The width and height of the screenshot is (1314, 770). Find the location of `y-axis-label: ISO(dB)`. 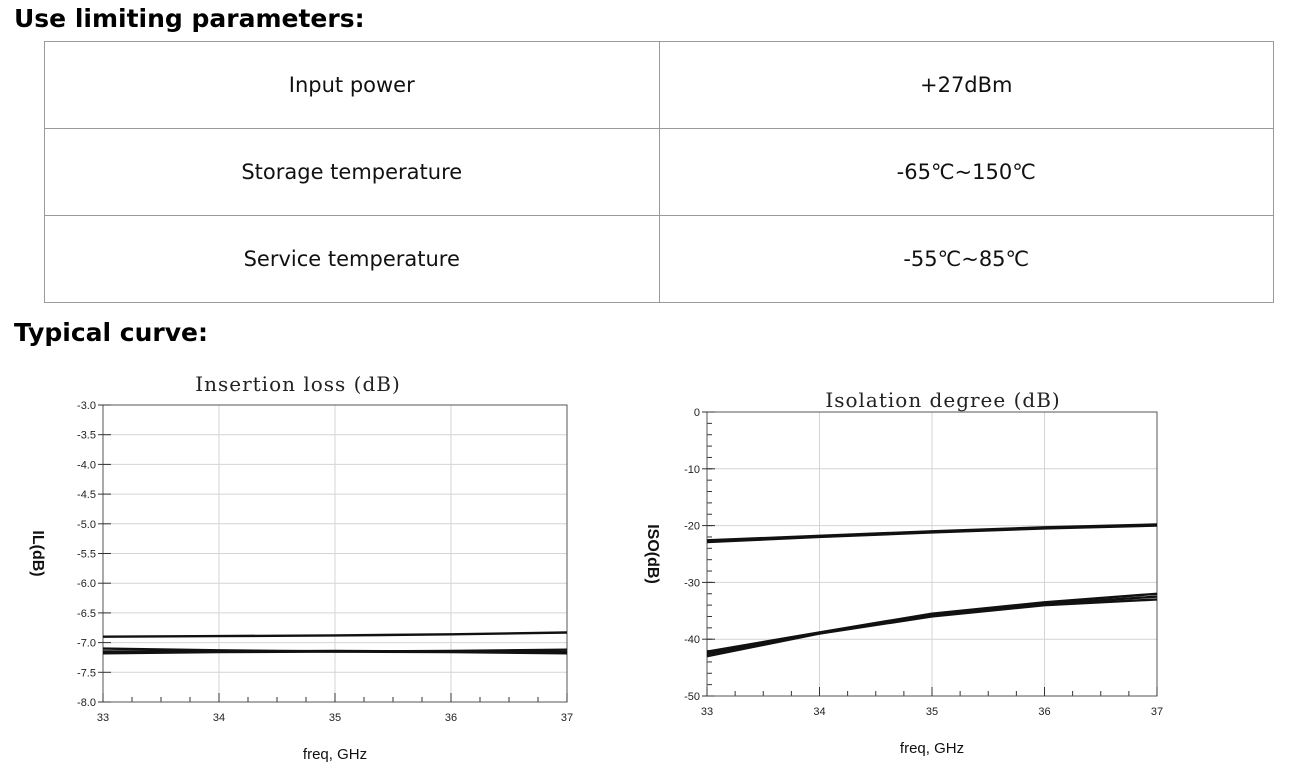

y-axis-label: ISO(dB) is located at coordinates (652, 554).